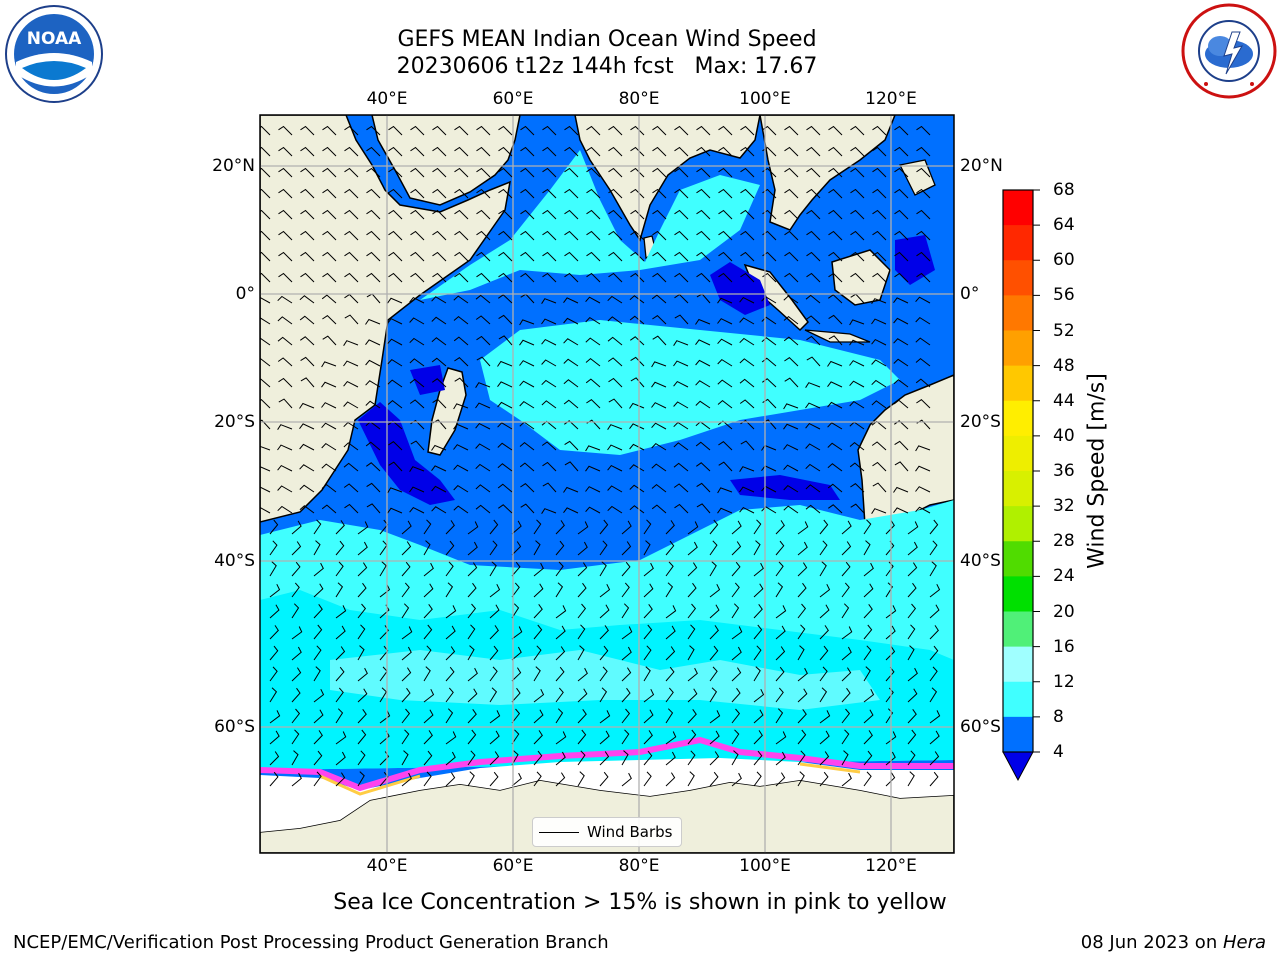 The width and height of the screenshot is (1280, 960). Describe the element at coordinates (690, 387) in the screenshot. I see `wind-band-cyan-central` at that location.